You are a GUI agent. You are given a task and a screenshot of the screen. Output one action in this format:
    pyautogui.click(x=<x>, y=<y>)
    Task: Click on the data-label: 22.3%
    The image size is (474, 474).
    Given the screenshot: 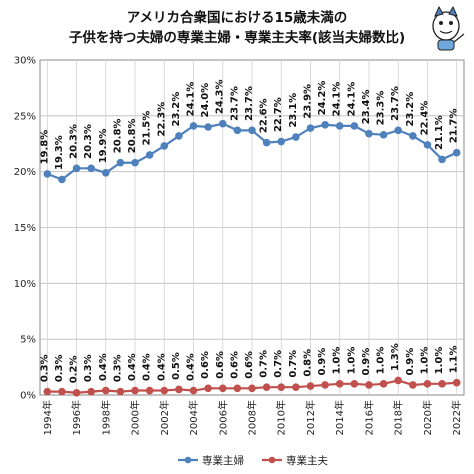 What is the action you would take?
    pyautogui.click(x=161, y=119)
    